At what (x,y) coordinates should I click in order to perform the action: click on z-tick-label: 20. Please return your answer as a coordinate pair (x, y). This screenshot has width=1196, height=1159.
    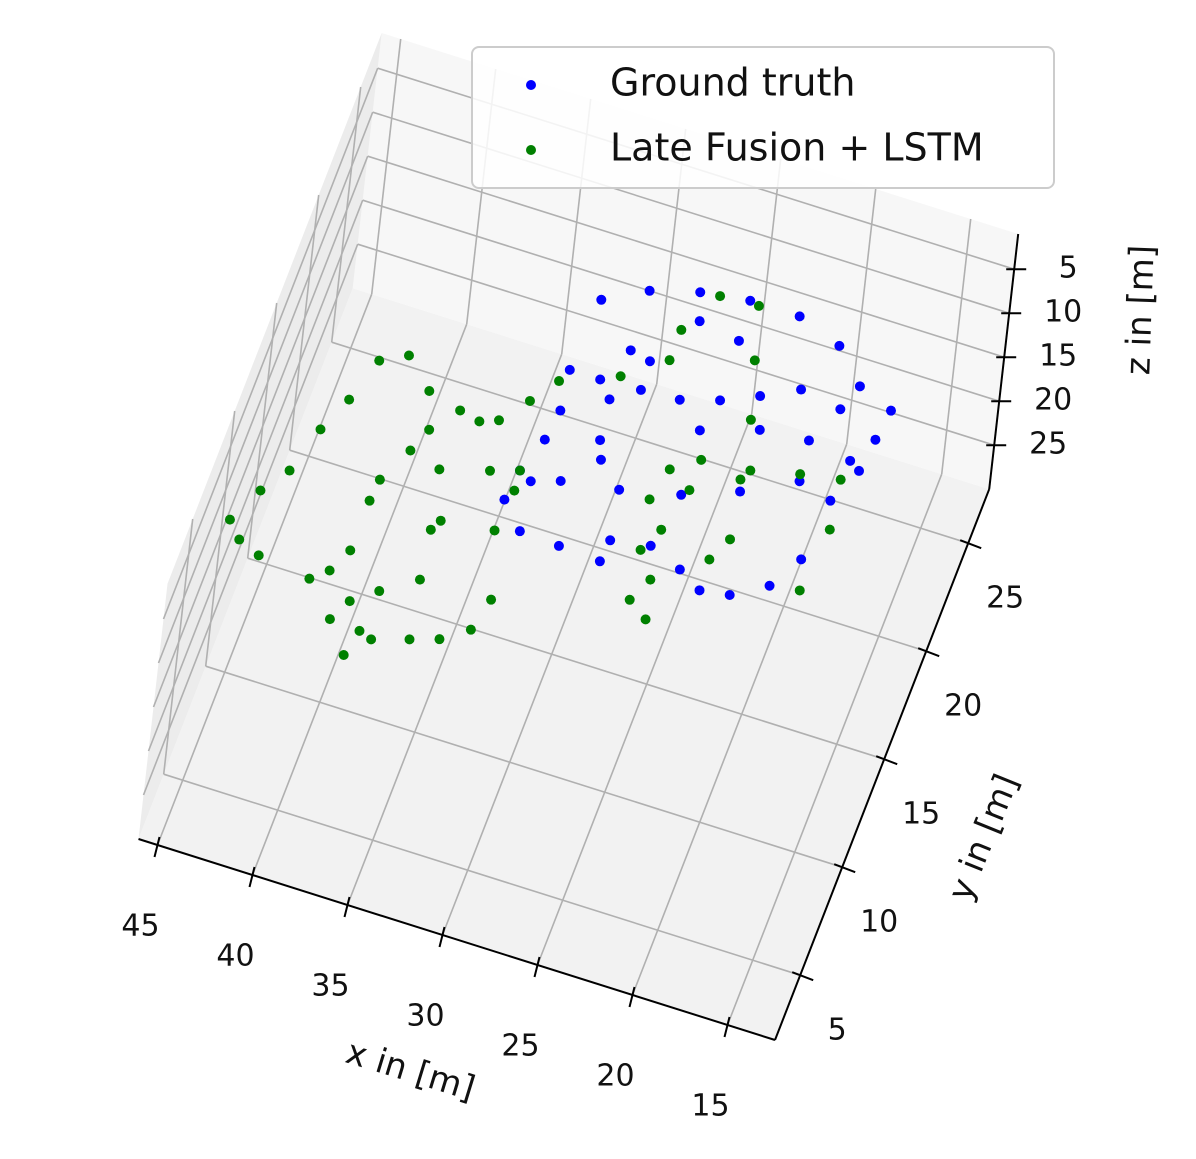
    Looking at the image, I should click on (1053, 400).